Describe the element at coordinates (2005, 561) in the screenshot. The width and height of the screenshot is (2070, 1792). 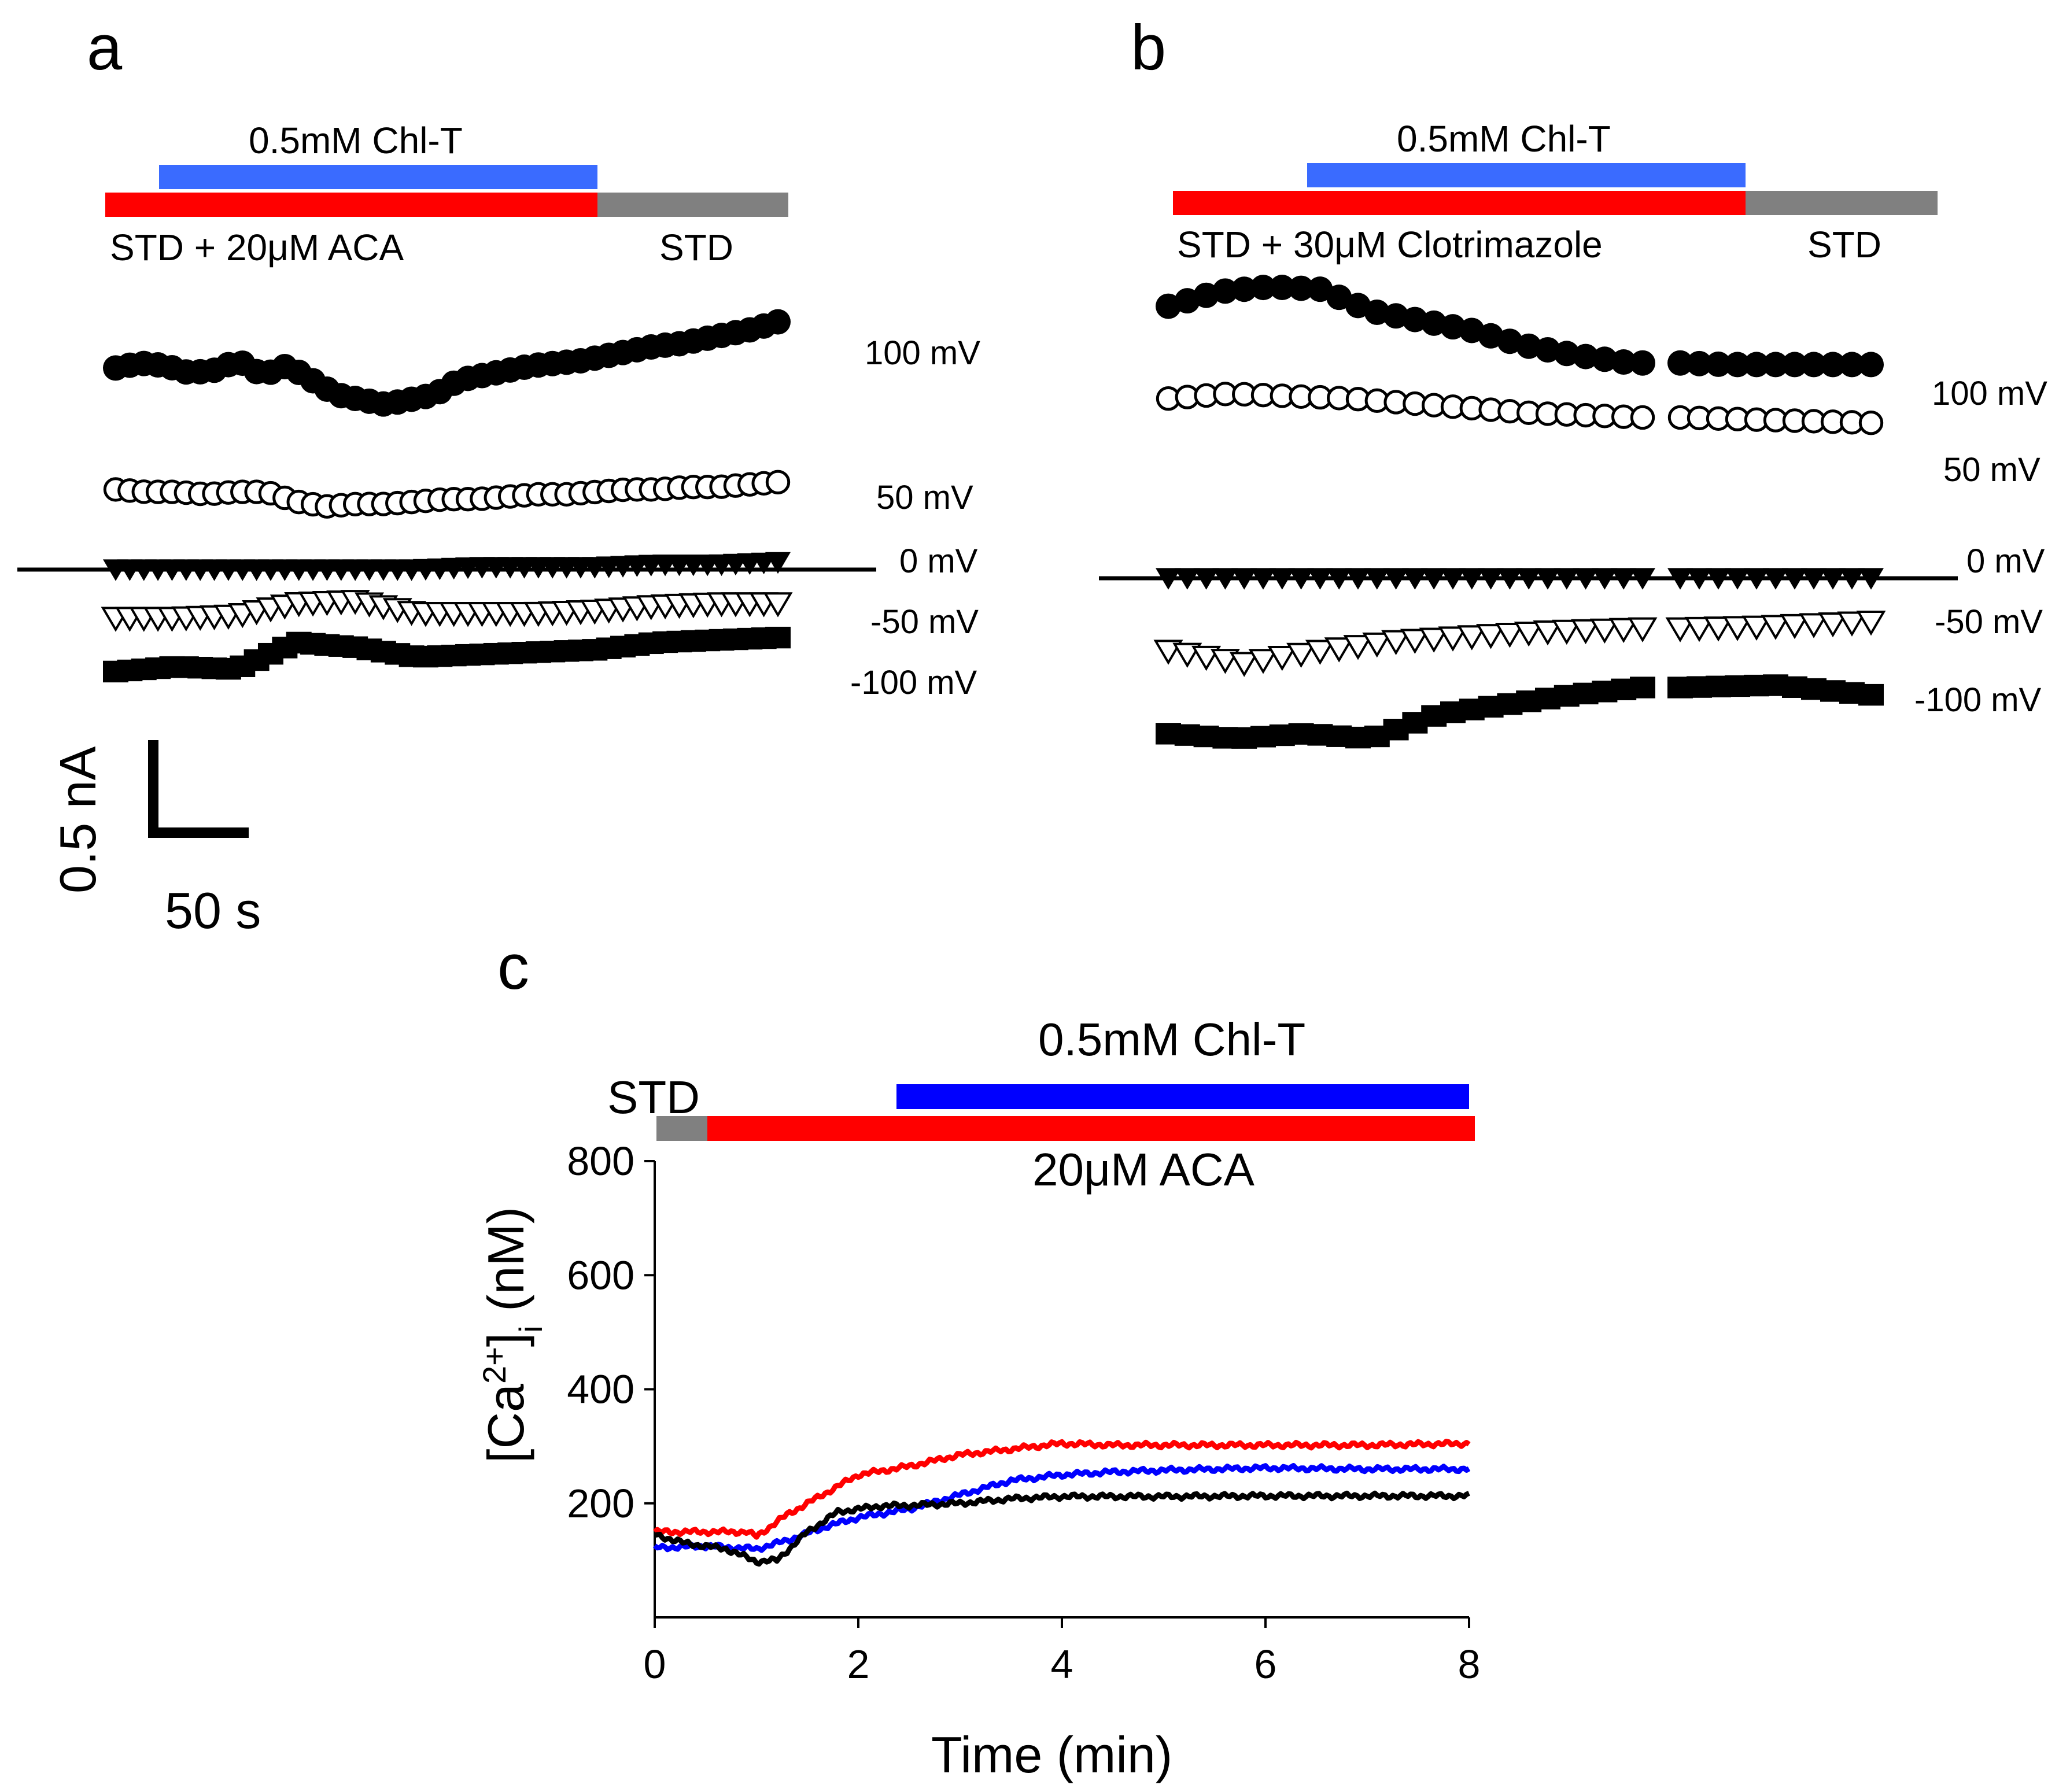
I see `panel-b-v-0: 0 mV` at that location.